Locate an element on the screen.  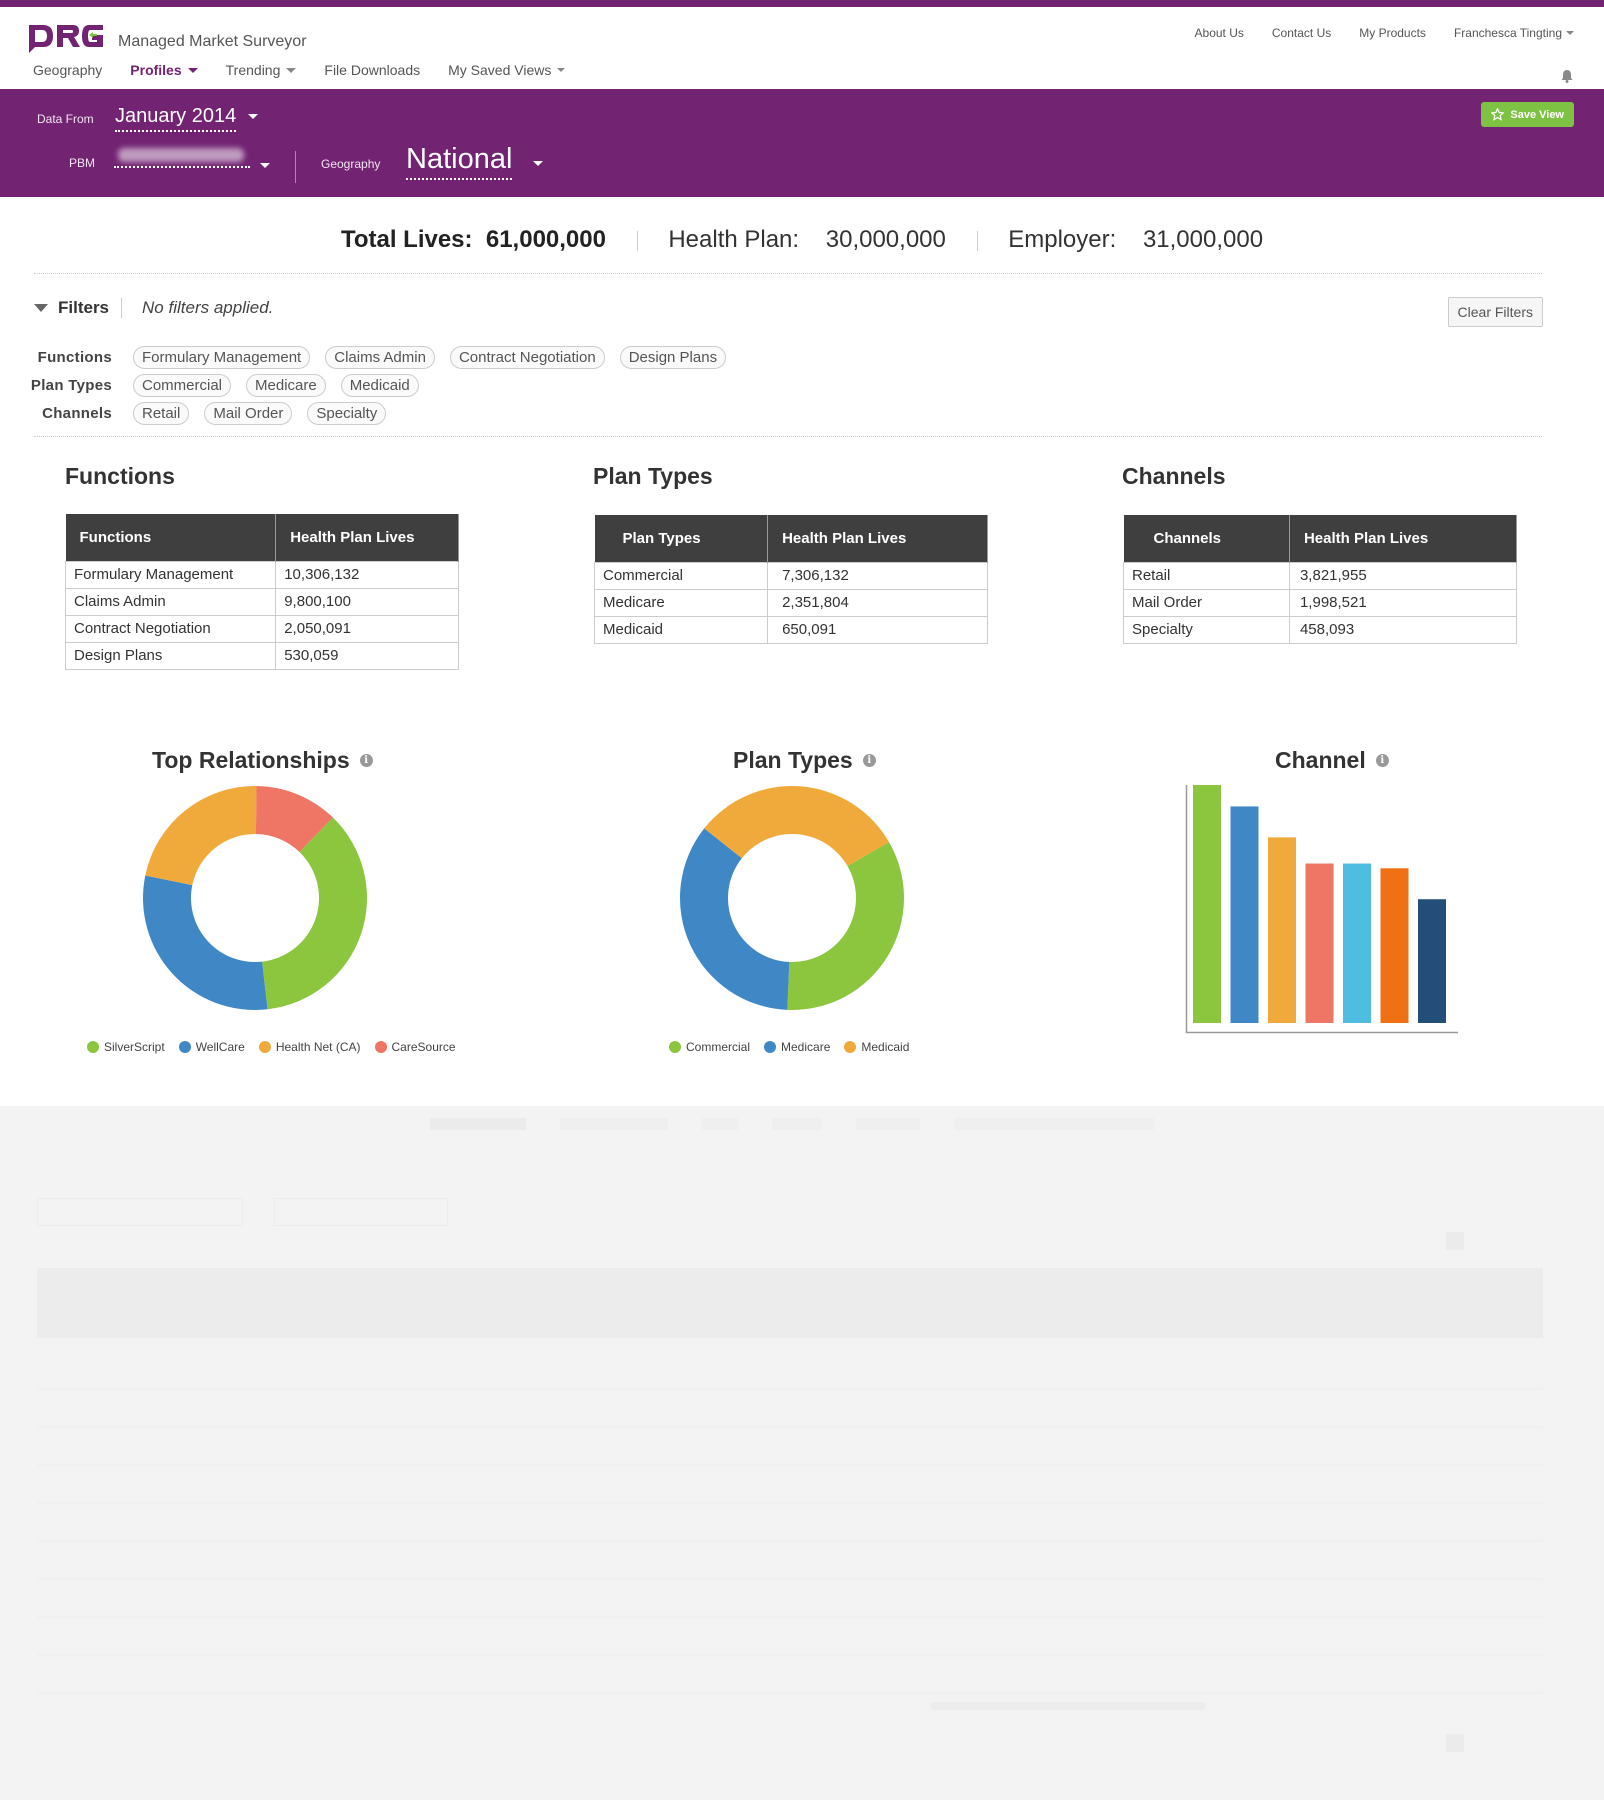
filter-chip: Claims Admin is located at coordinates (380, 357).